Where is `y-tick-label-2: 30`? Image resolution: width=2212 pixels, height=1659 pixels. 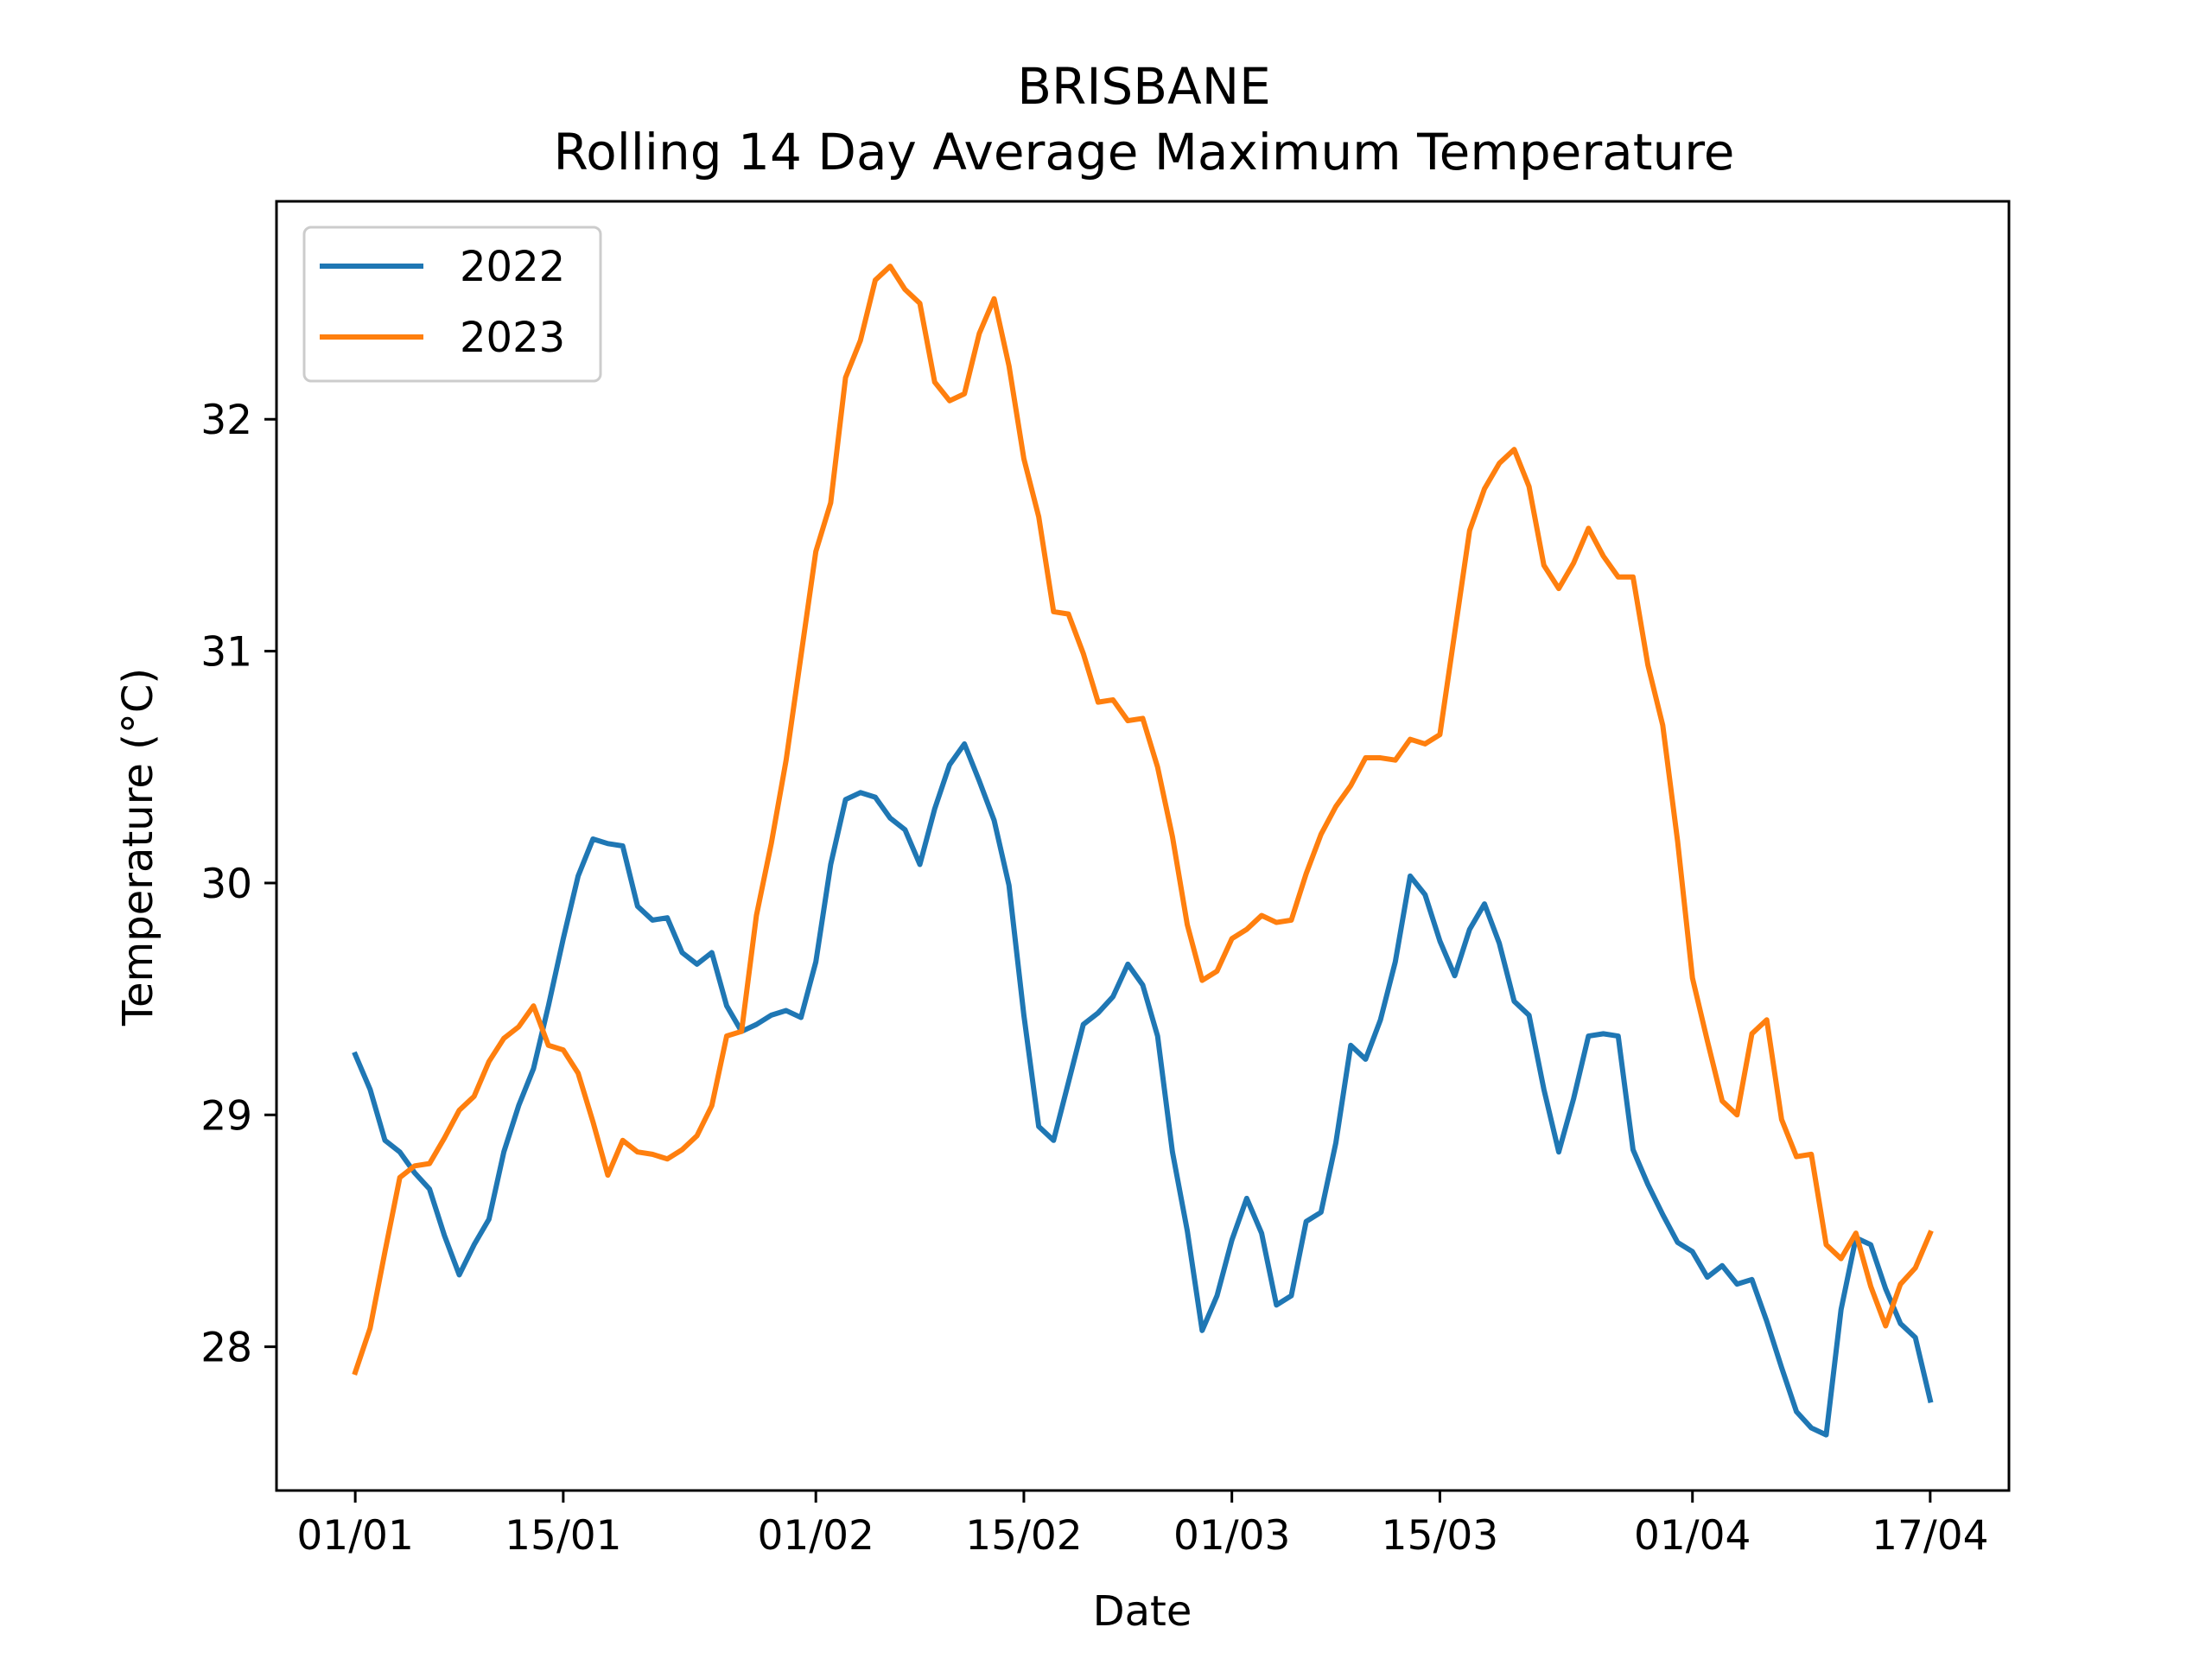
y-tick-label-2: 30 is located at coordinates (226, 884).